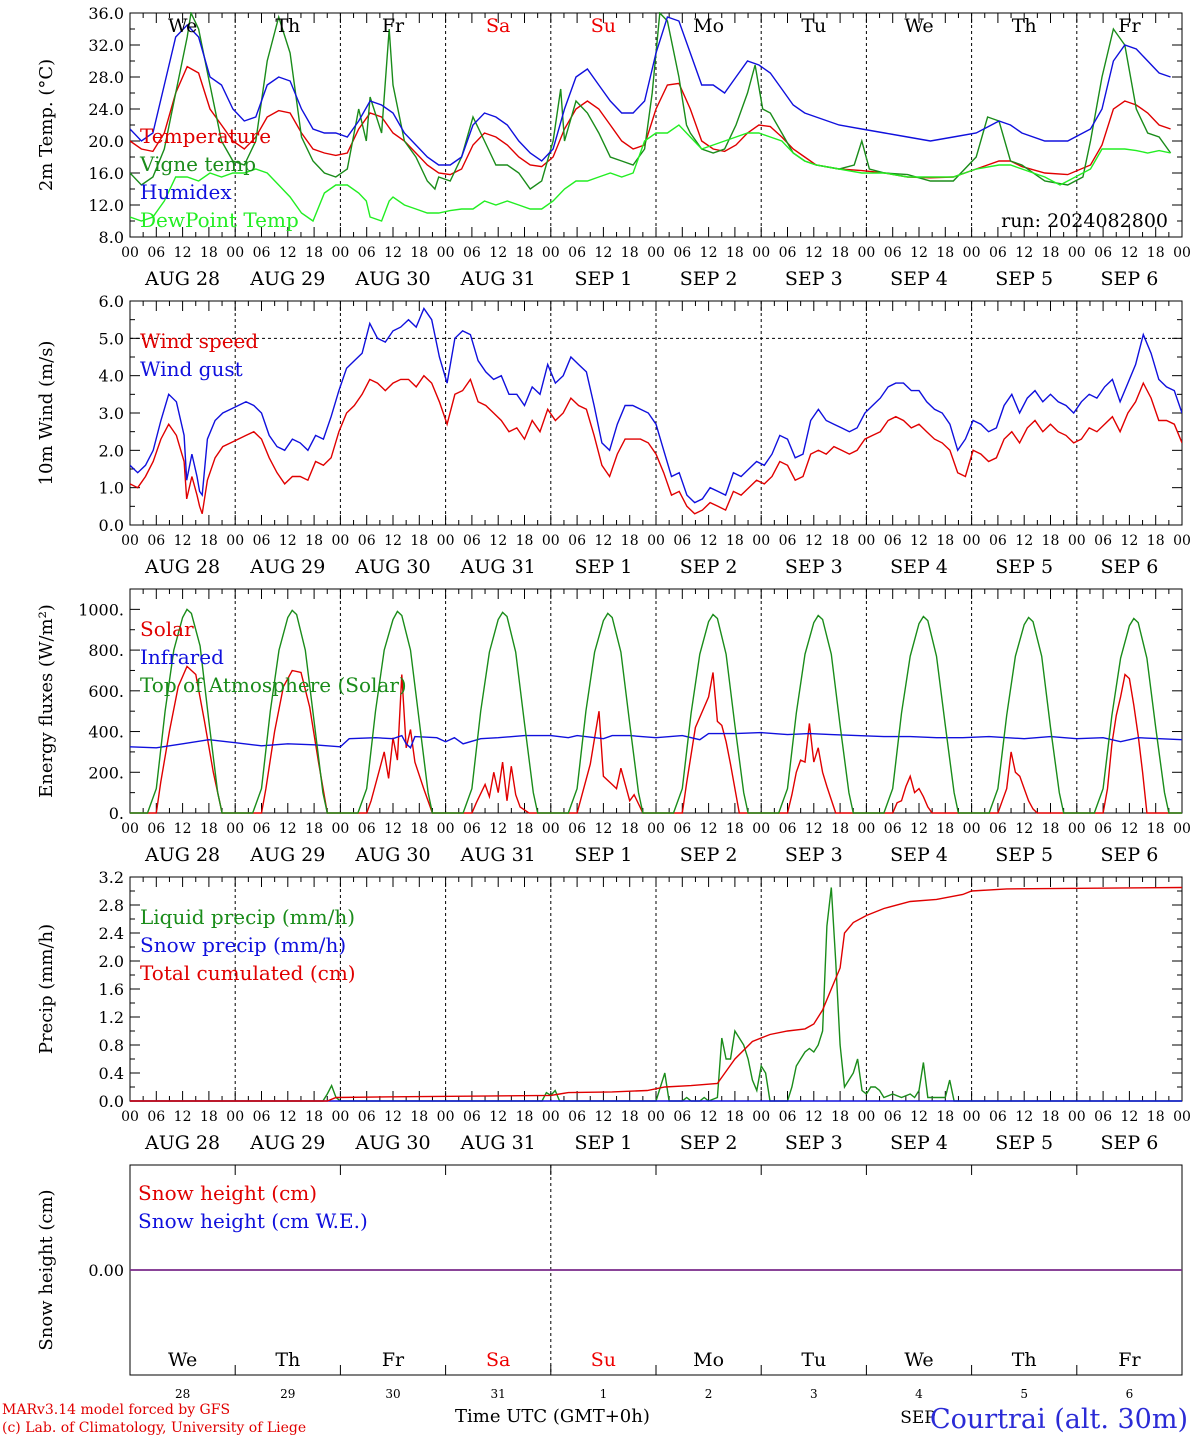 The width and height of the screenshot is (1194, 1440). Describe the element at coordinates (709, 1394) in the screenshot. I see `day-number-label: 2` at that location.